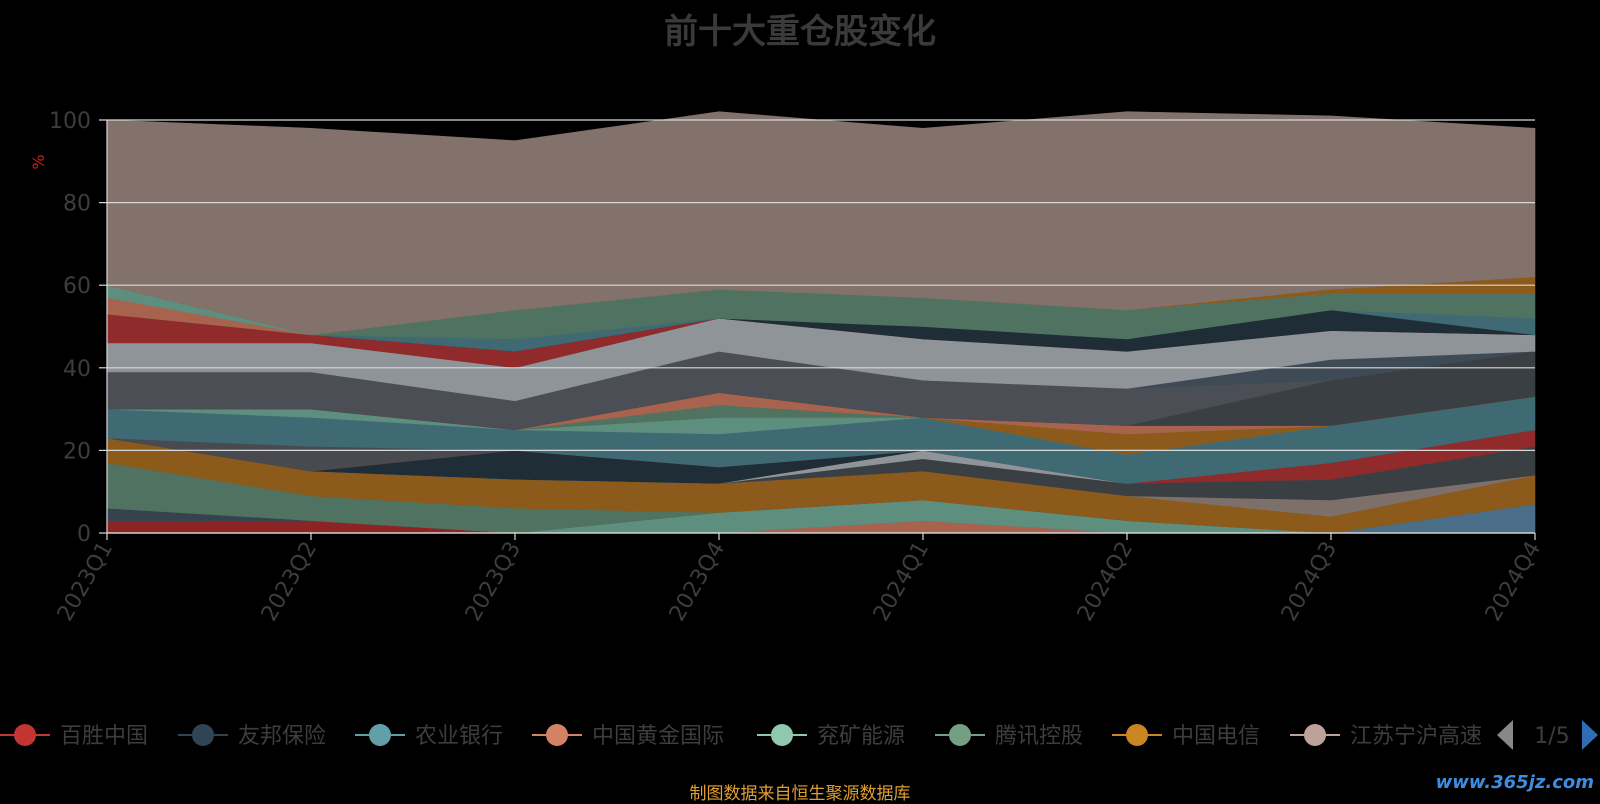 The width and height of the screenshot is (1600, 804). I want to click on y-tick-label: 80, so click(77, 204).